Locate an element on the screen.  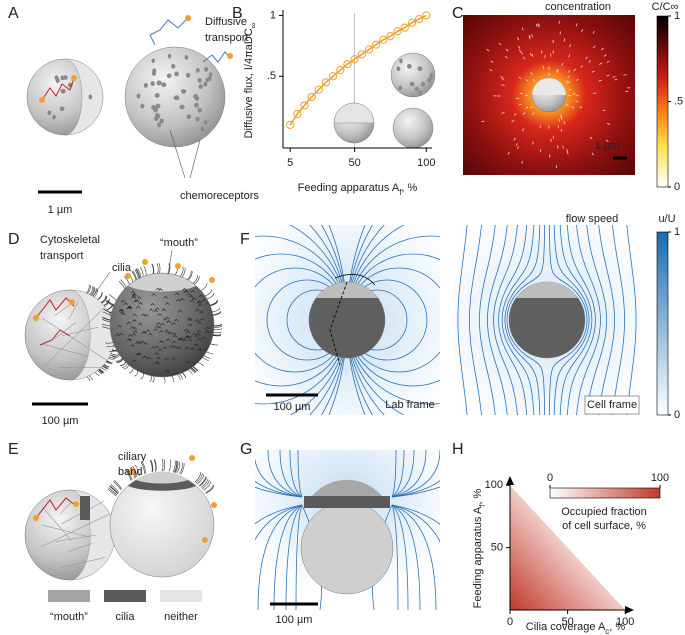
panel-label: C is located at coordinates (458, 13).